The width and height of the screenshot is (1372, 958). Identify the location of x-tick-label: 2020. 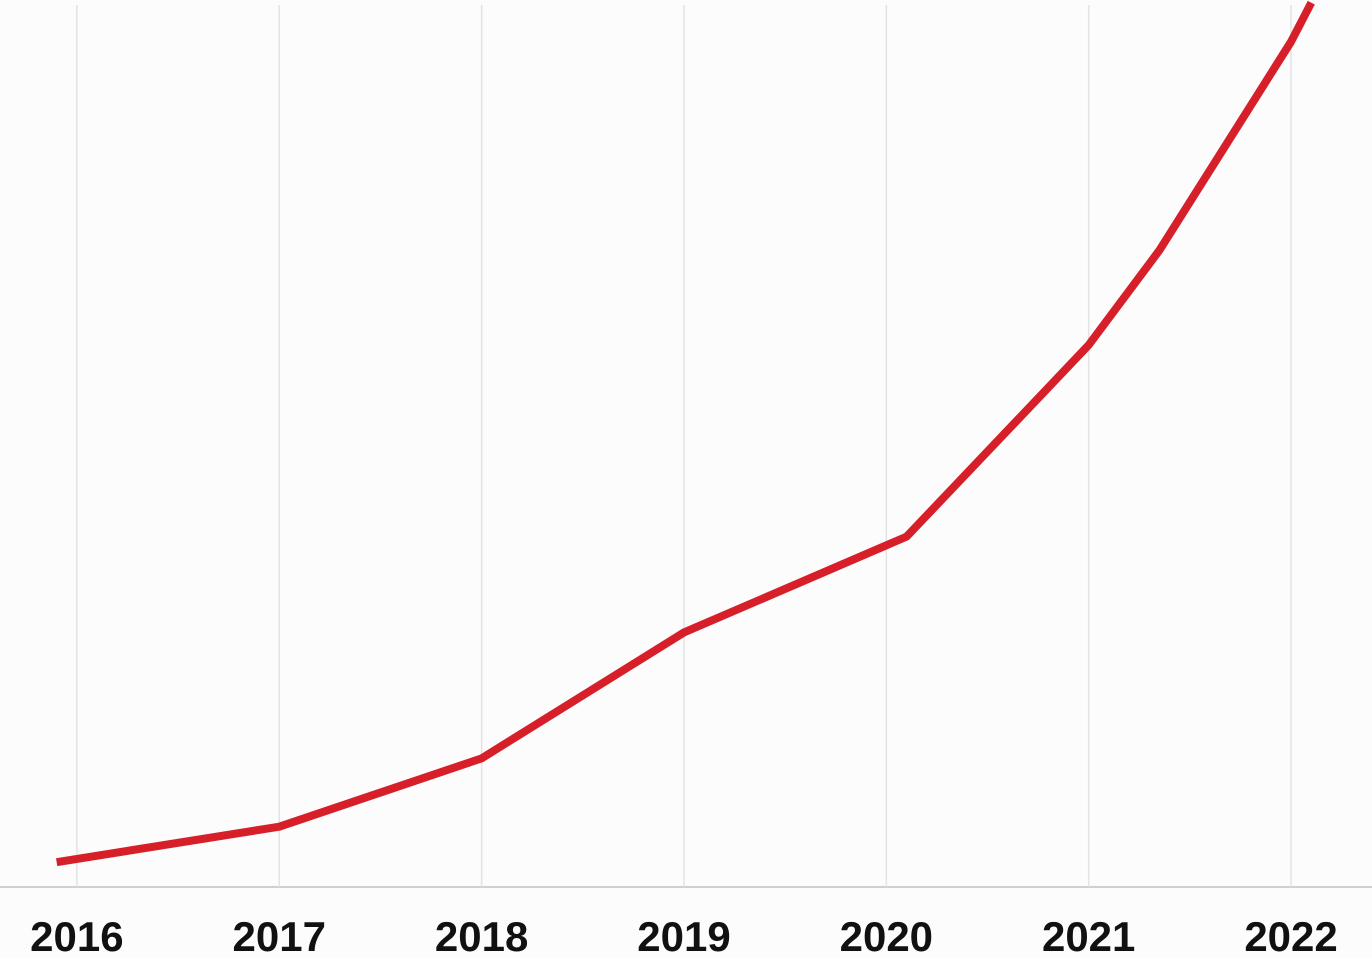
(886, 935).